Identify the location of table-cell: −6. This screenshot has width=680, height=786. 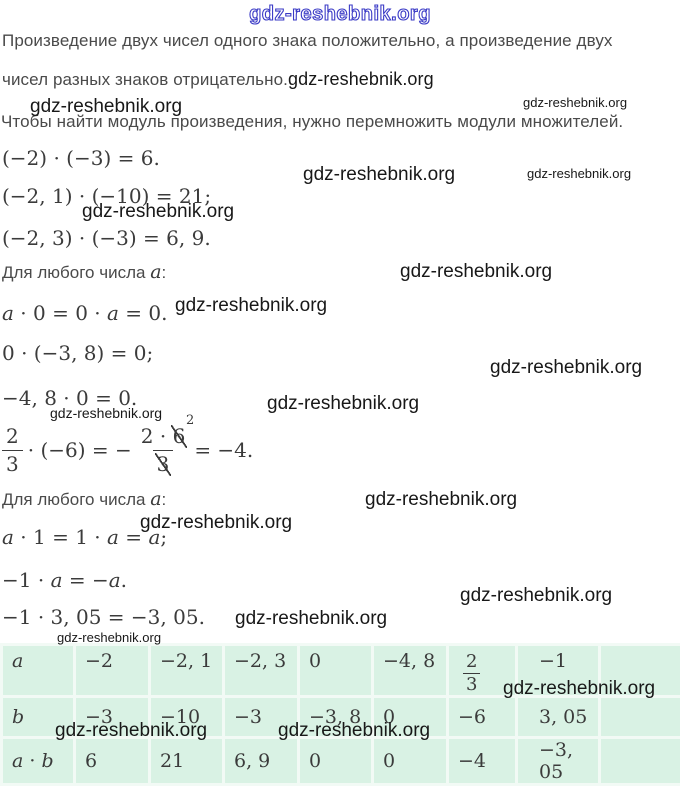
(482, 716).